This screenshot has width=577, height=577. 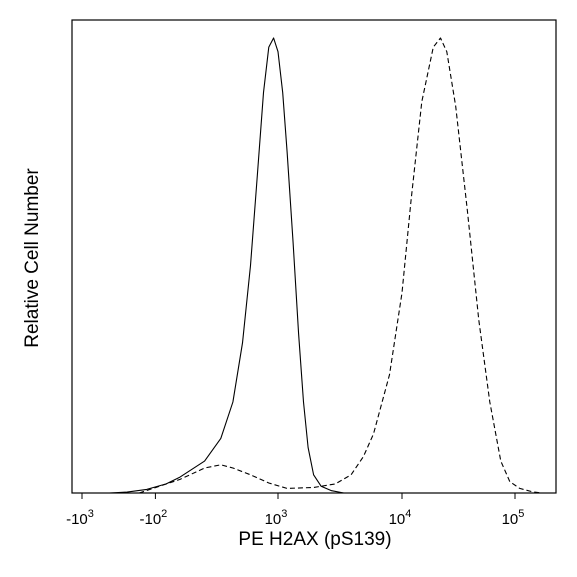 What do you see at coordinates (80, 518) in the screenshot?
I see `x-tick-label: -103` at bounding box center [80, 518].